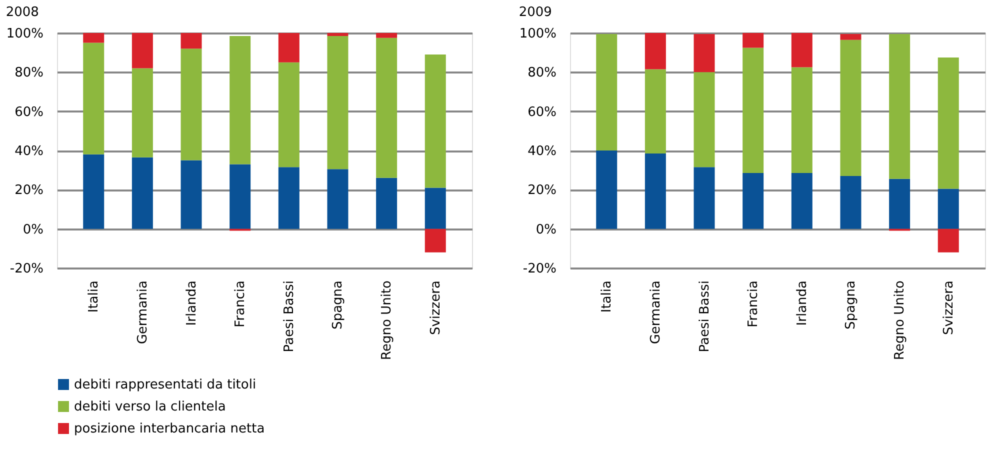 The width and height of the screenshot is (998, 471). I want to click on chart-title: 2008, so click(22, 12).